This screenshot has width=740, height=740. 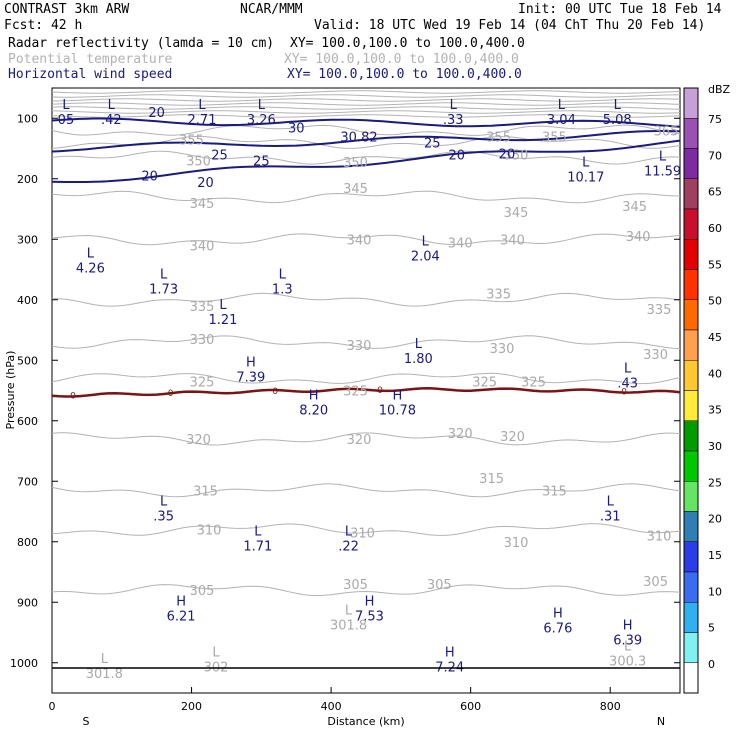 I want to click on field-reflectivity-name: Radar reflectivity (lamda = 10 cm), so click(x=141, y=43).